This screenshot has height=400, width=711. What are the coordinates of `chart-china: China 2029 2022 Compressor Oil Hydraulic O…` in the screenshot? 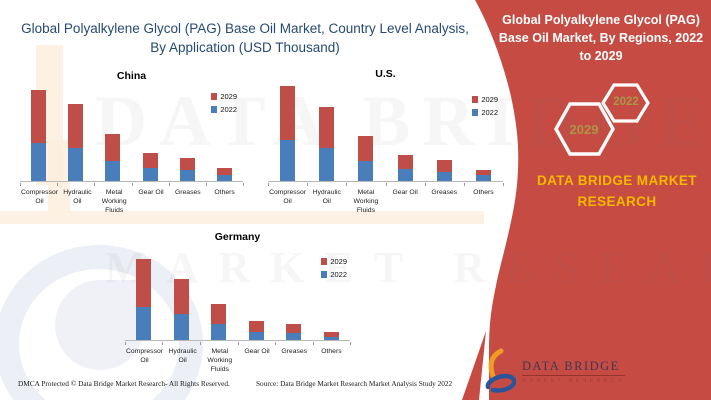 It's located at (132, 143).